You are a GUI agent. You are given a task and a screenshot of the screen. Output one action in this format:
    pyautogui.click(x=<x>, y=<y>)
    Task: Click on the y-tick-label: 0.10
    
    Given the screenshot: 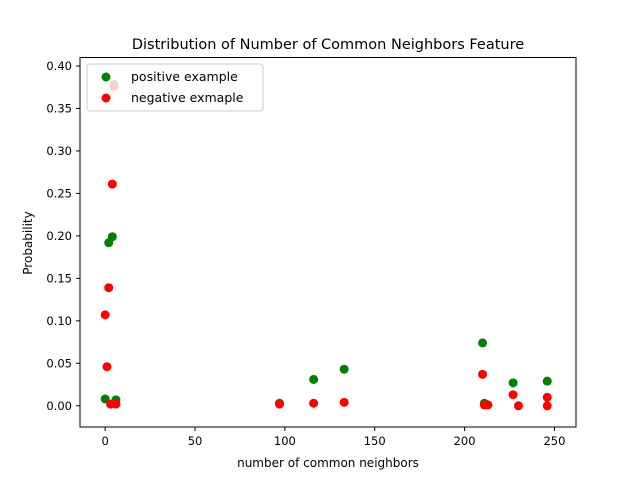 What is the action you would take?
    pyautogui.click(x=59, y=321)
    